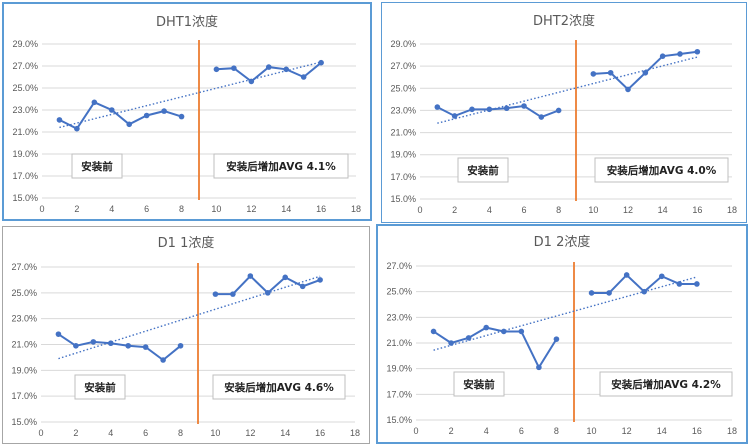  I want to click on annotation-label: 安装后增加AVG 4.2%, so click(666, 384).